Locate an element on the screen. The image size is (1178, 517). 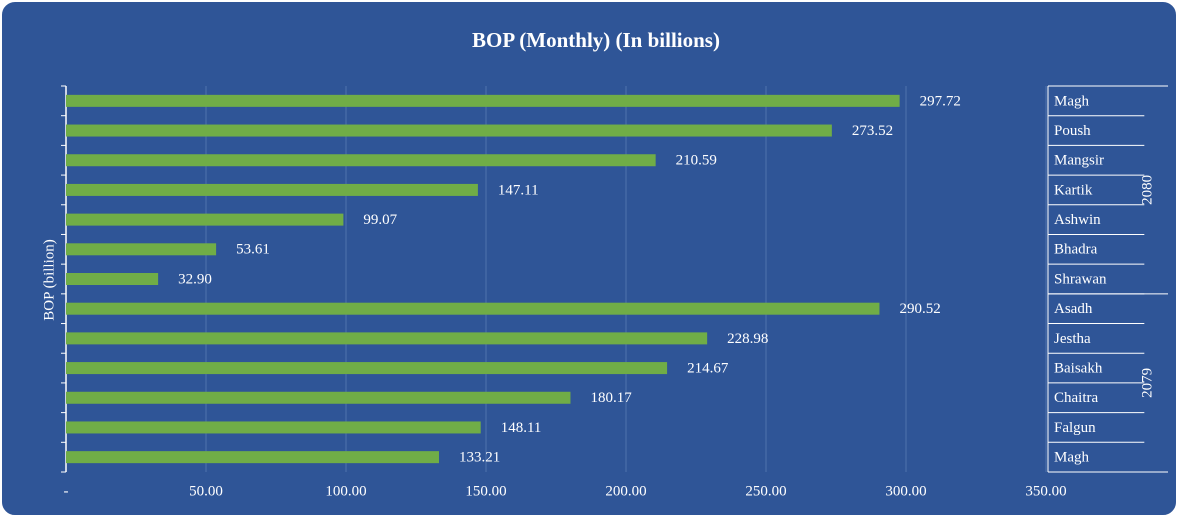
x-tick-label: 300.00 is located at coordinates (905, 491).